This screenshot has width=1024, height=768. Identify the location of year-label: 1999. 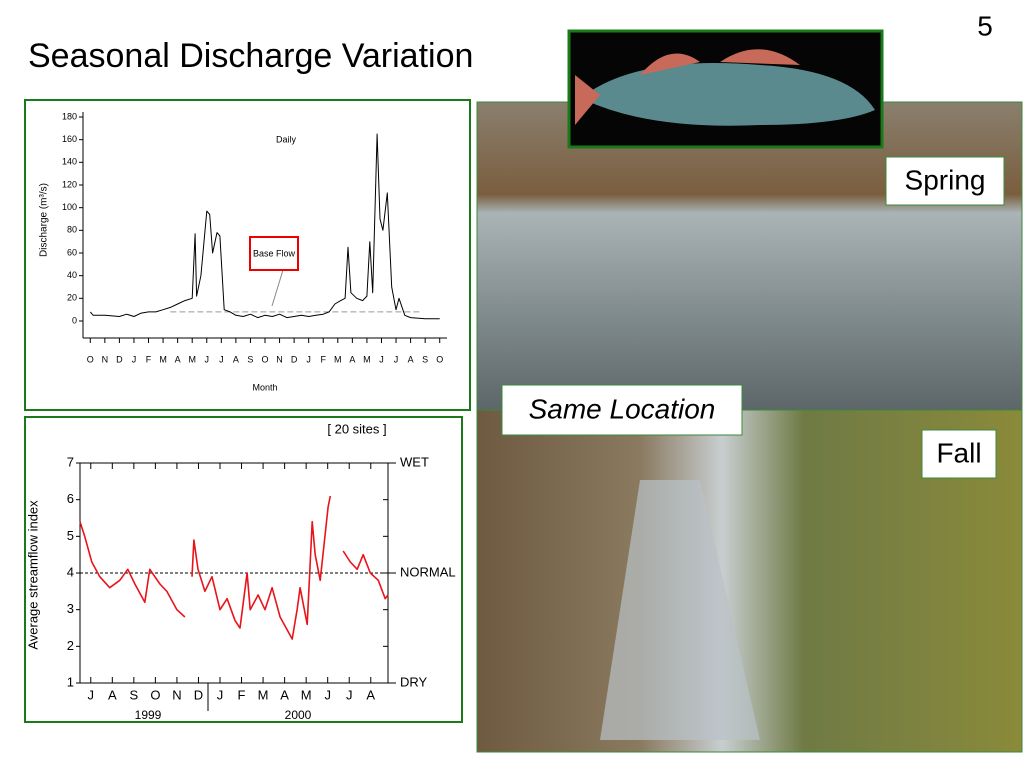
(148, 715).